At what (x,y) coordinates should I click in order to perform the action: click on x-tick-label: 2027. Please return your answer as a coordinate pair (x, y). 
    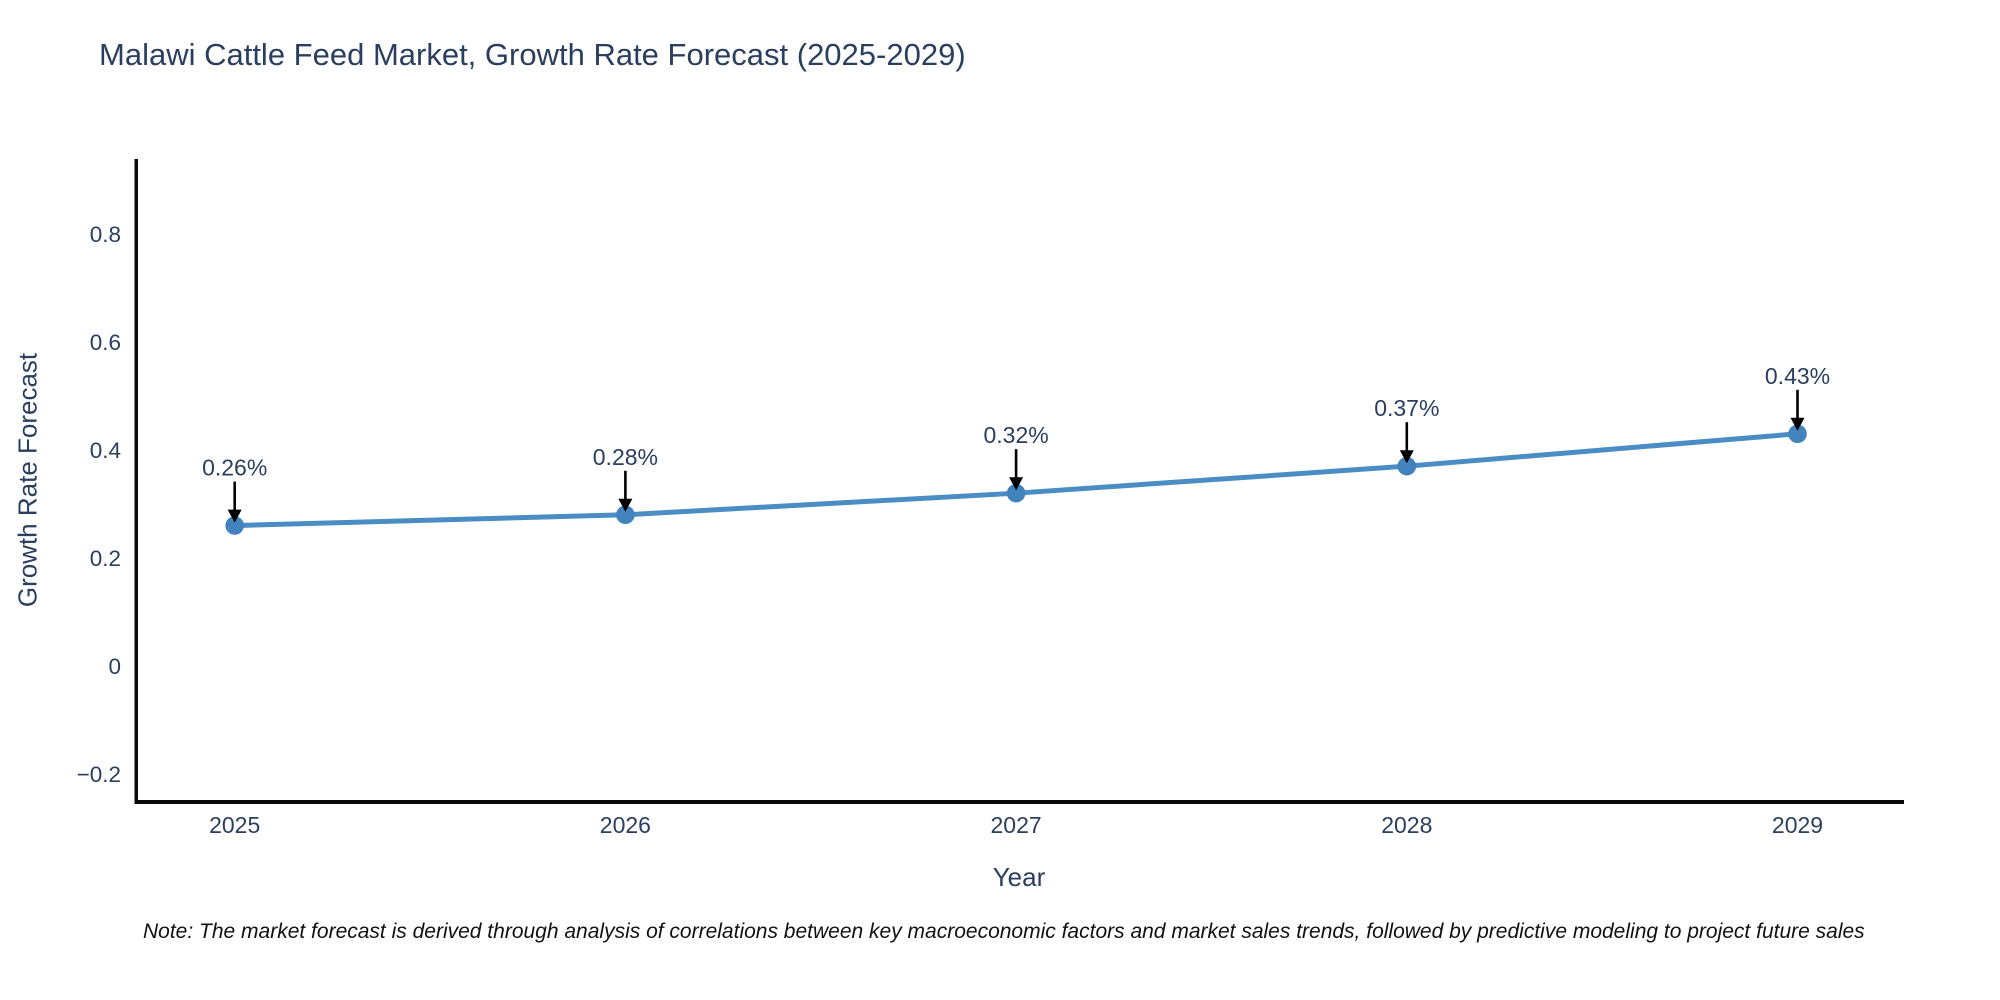
    Looking at the image, I should click on (1016, 825).